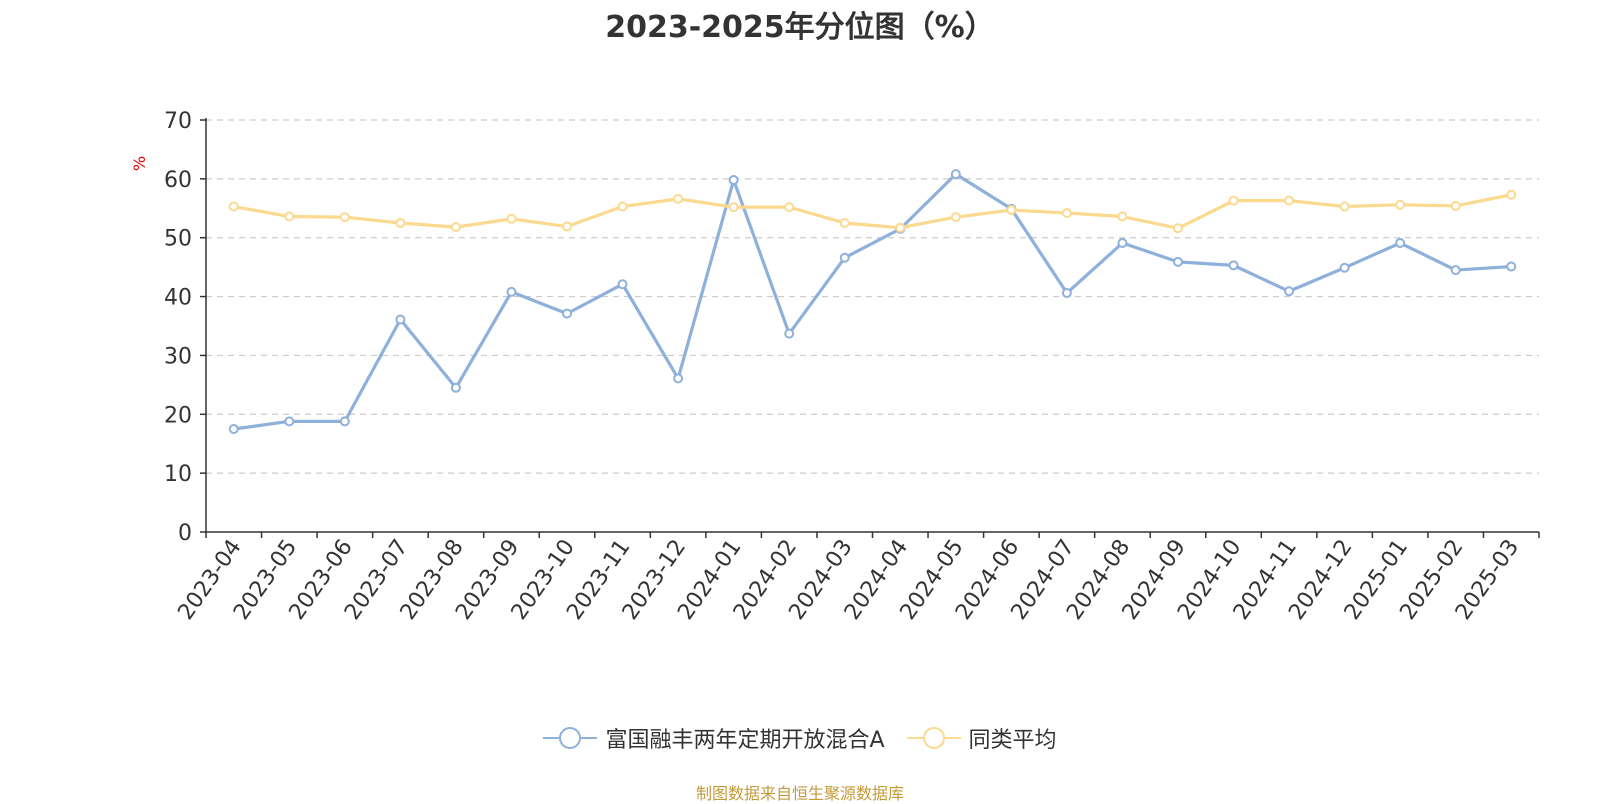 The height and width of the screenshot is (804, 1600). I want to click on y-tick-label: 0, so click(185, 533).